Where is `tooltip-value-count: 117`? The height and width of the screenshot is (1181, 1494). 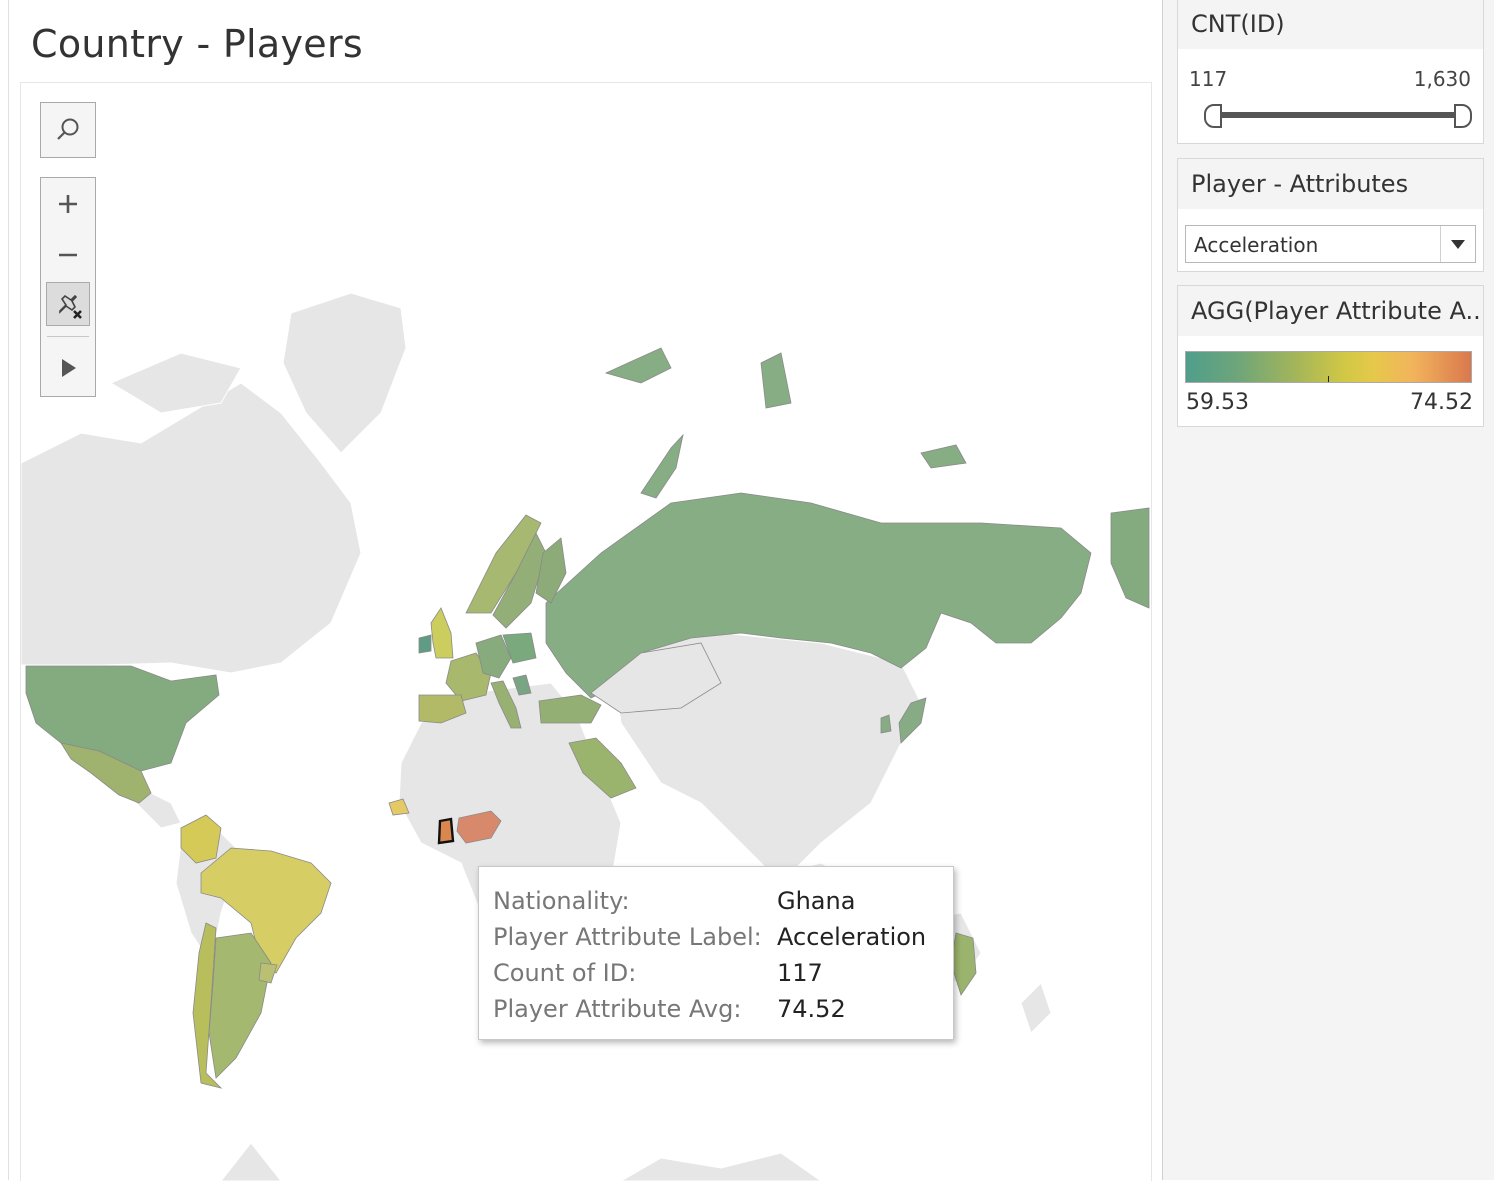 tooltip-value-count: 117 is located at coordinates (800, 973).